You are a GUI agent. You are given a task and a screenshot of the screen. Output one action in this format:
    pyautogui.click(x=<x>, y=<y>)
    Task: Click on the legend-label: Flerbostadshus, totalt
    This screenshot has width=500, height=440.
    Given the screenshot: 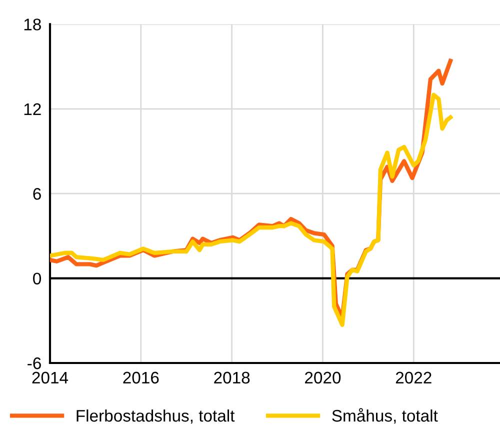 What is the action you would take?
    pyautogui.click(x=155, y=416)
    